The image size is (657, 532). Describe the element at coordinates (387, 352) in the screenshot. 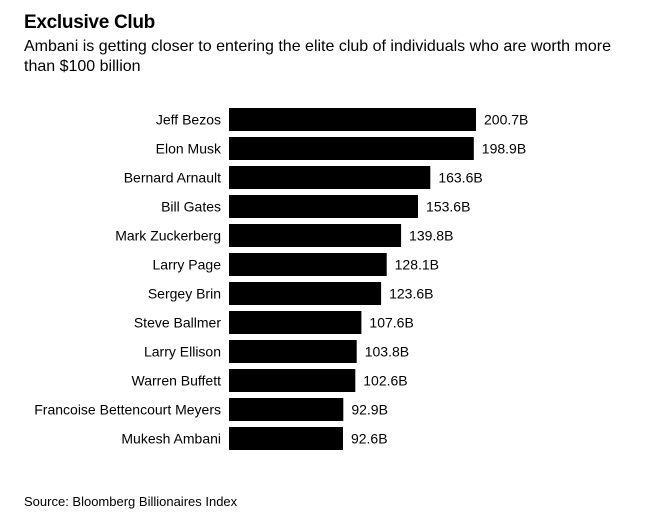

I see `value-label: 103.8B` at that location.